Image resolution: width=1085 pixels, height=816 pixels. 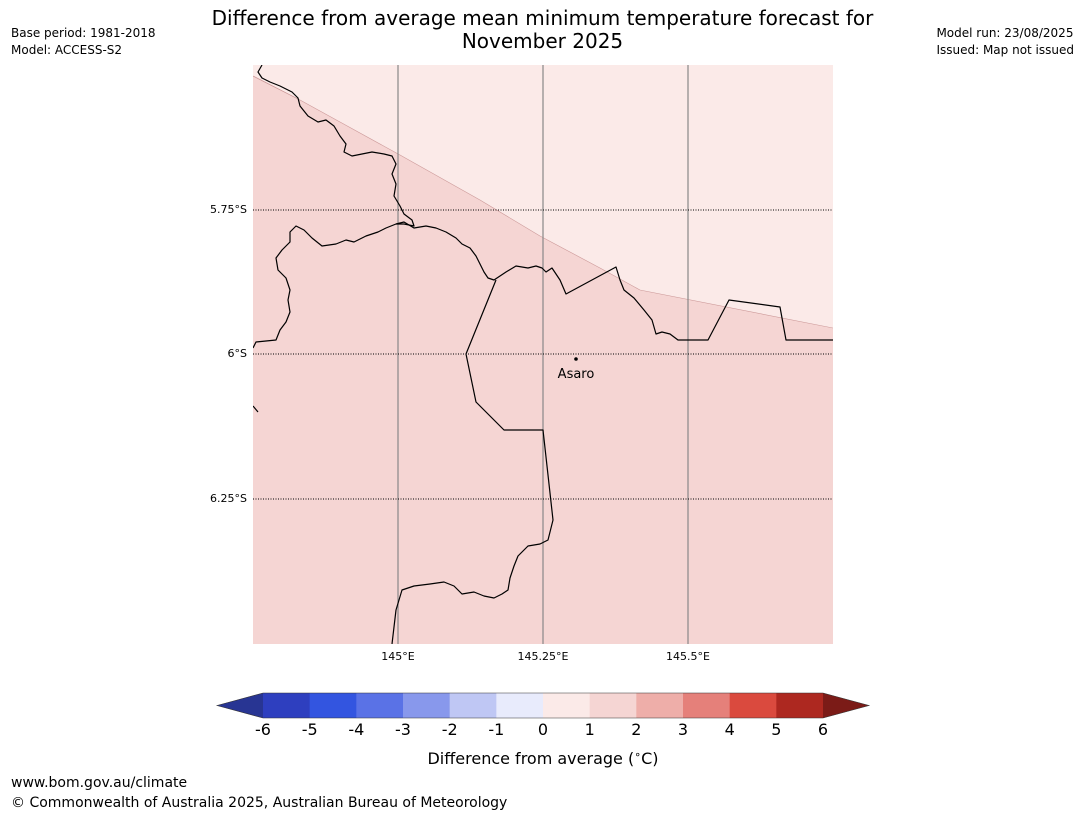 What do you see at coordinates (67, 50) in the screenshot?
I see `model-text: Model: ACCESS-S2` at bounding box center [67, 50].